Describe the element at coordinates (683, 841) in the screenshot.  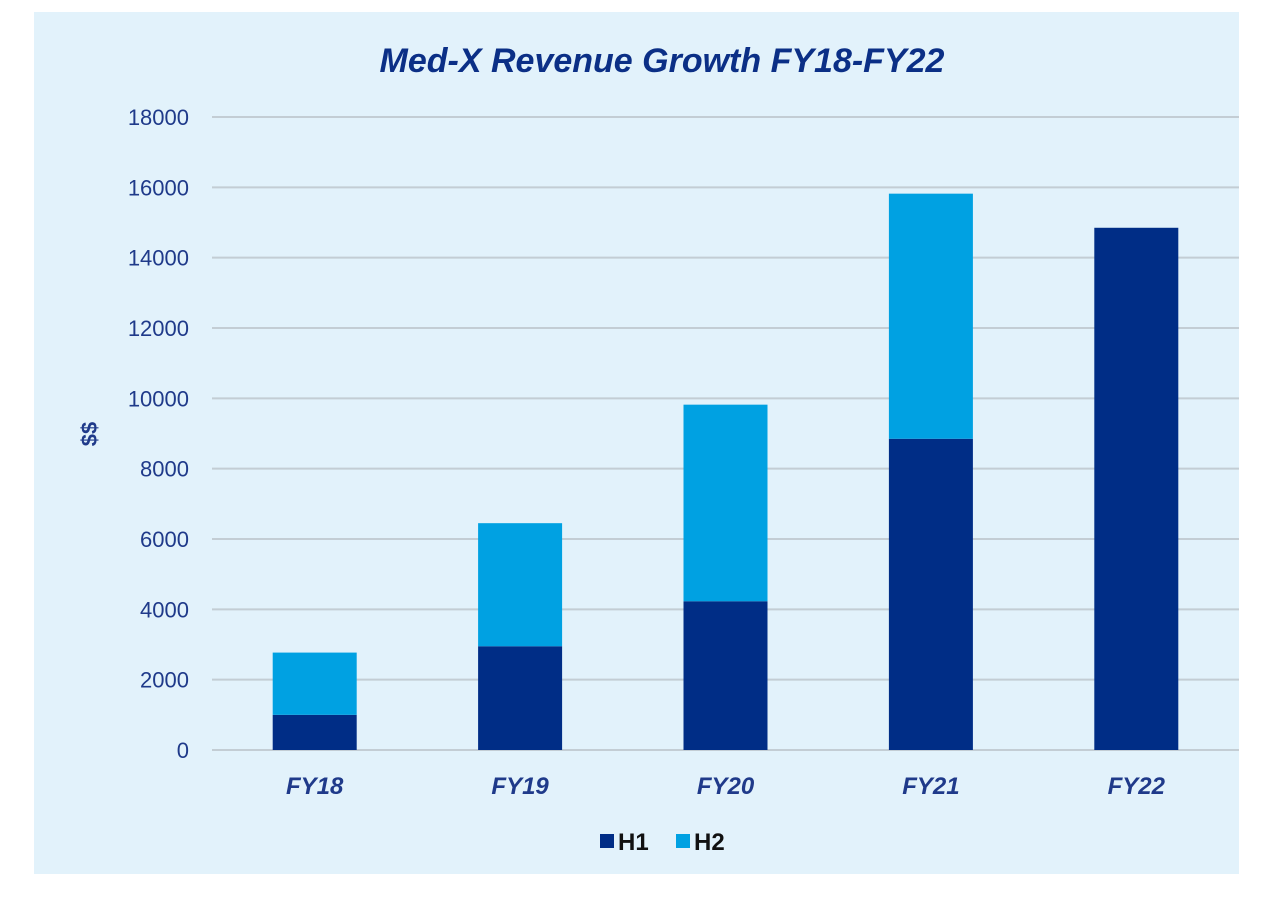
I see `legend-swatch-h2` at that location.